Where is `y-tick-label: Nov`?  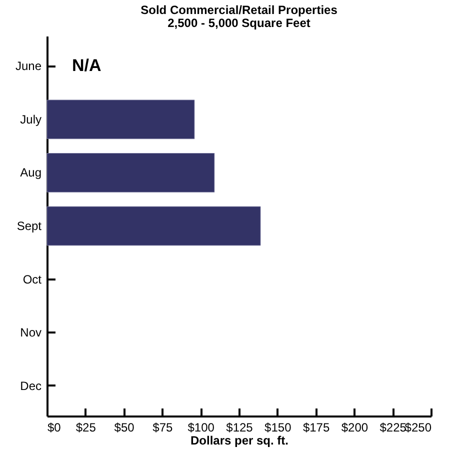
y-tick-label: Nov is located at coordinates (31, 333).